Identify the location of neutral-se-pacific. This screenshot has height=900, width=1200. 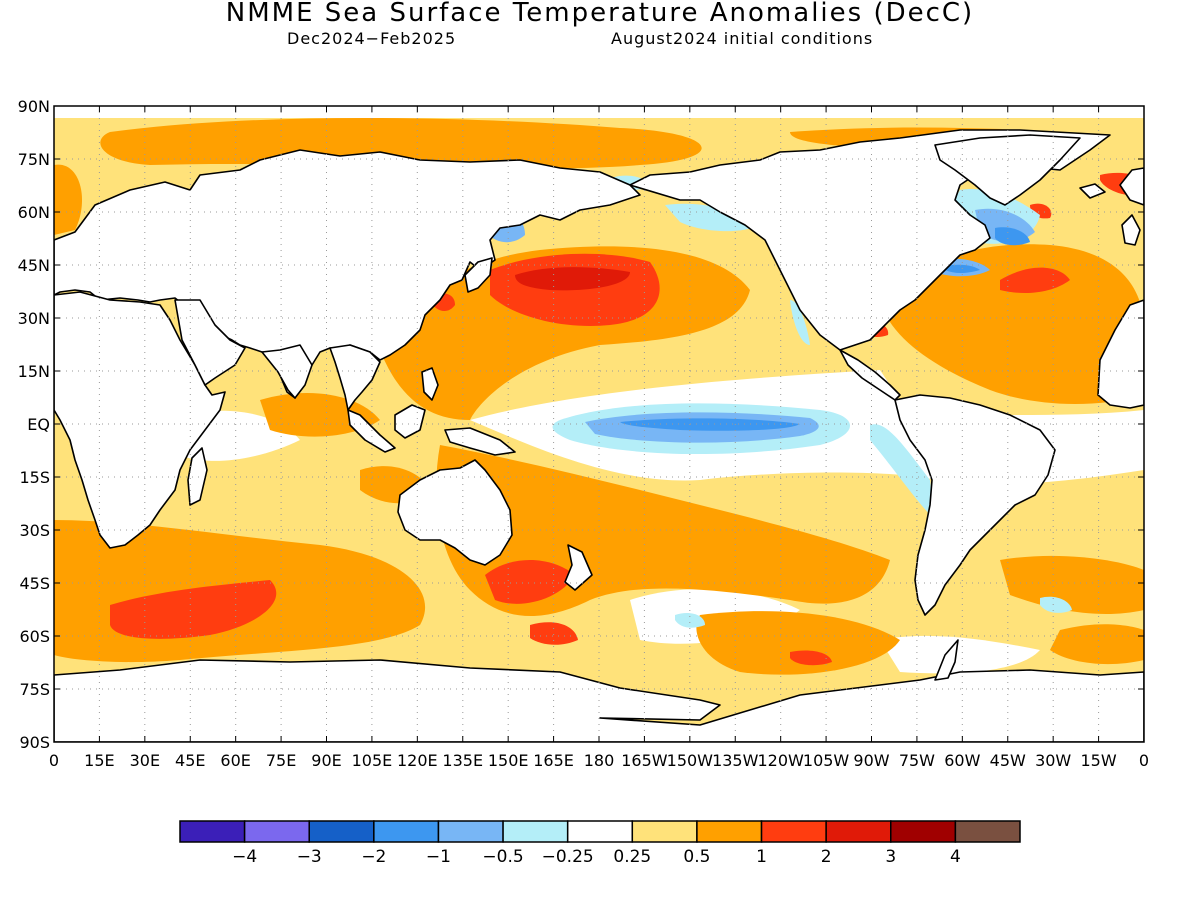
(960, 654).